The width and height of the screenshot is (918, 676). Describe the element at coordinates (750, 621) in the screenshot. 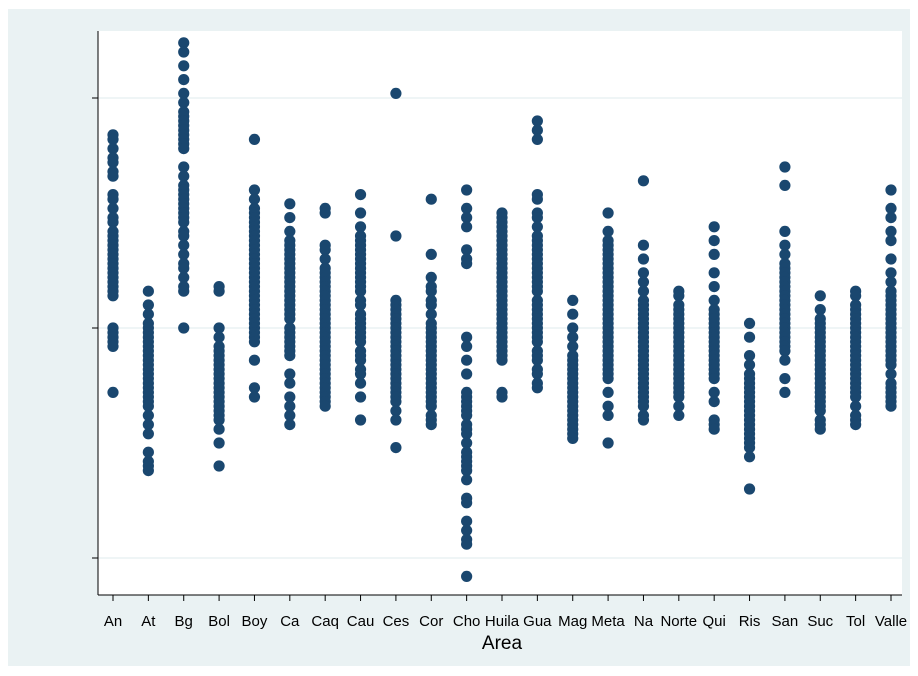

I see `x-tick-label-ris: Ris` at that location.